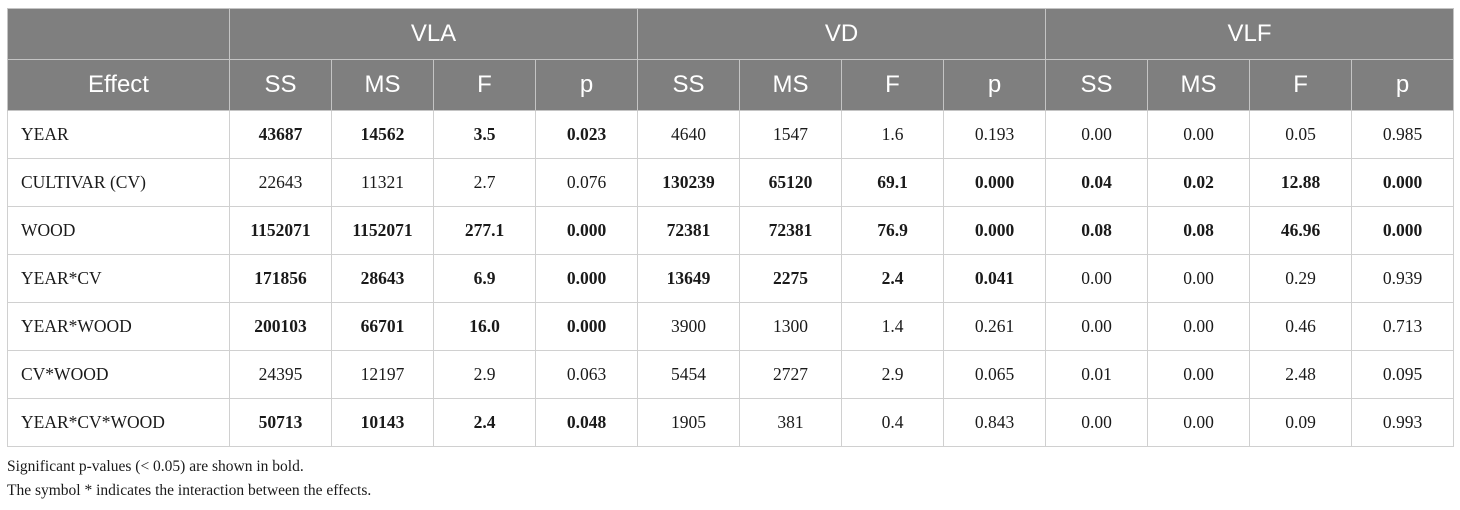 This screenshot has width=1460, height=510. I want to click on vla-ss-cell: 200103, so click(280, 326).